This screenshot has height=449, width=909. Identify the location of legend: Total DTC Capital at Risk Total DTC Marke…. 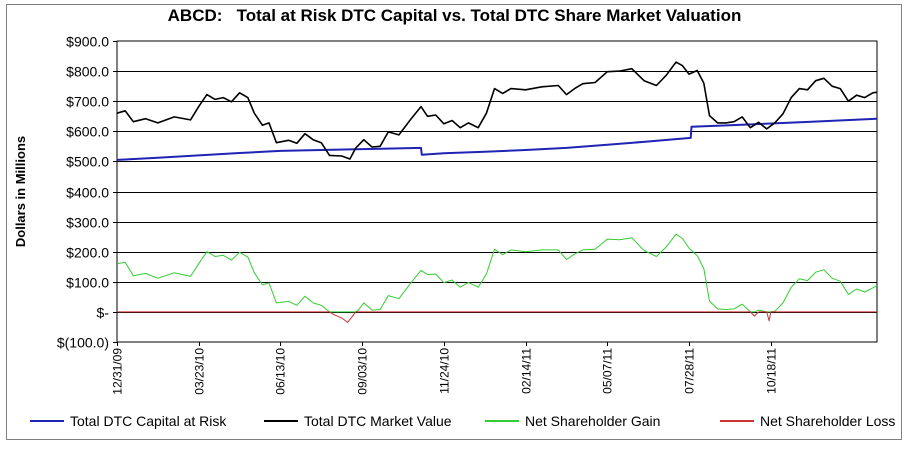
(465, 424).